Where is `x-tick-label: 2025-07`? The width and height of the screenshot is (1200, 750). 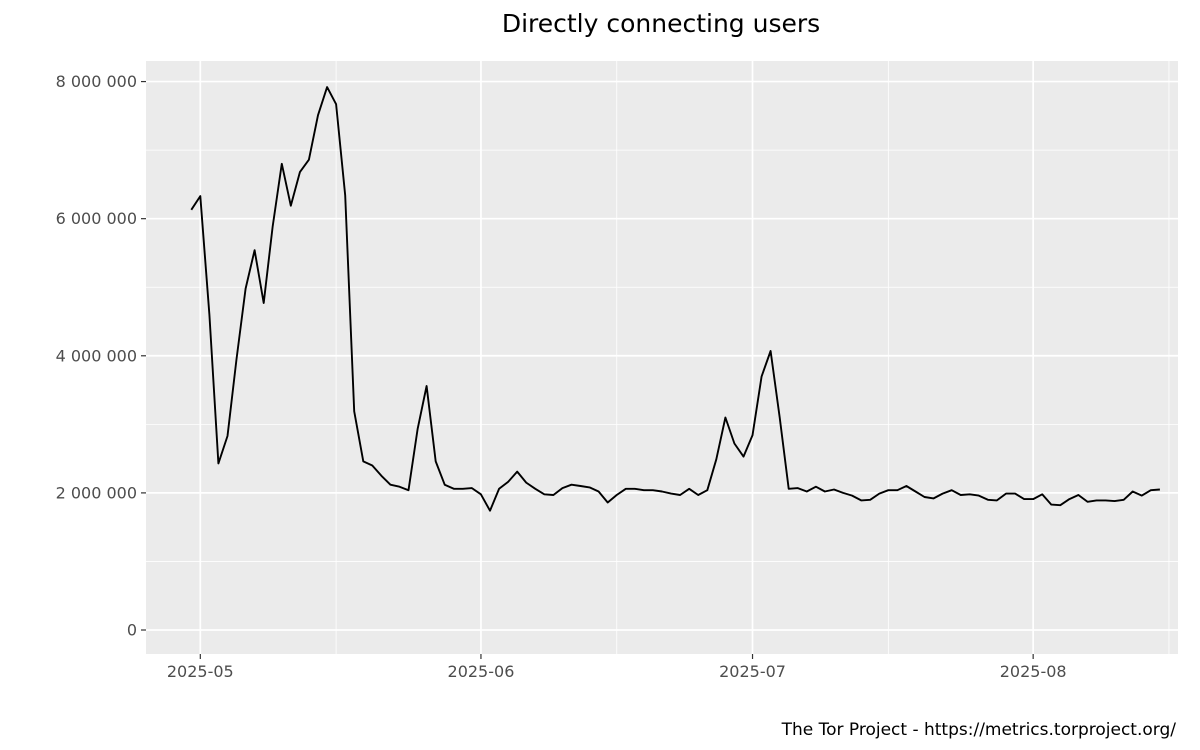 x-tick-label: 2025-07 is located at coordinates (752, 671).